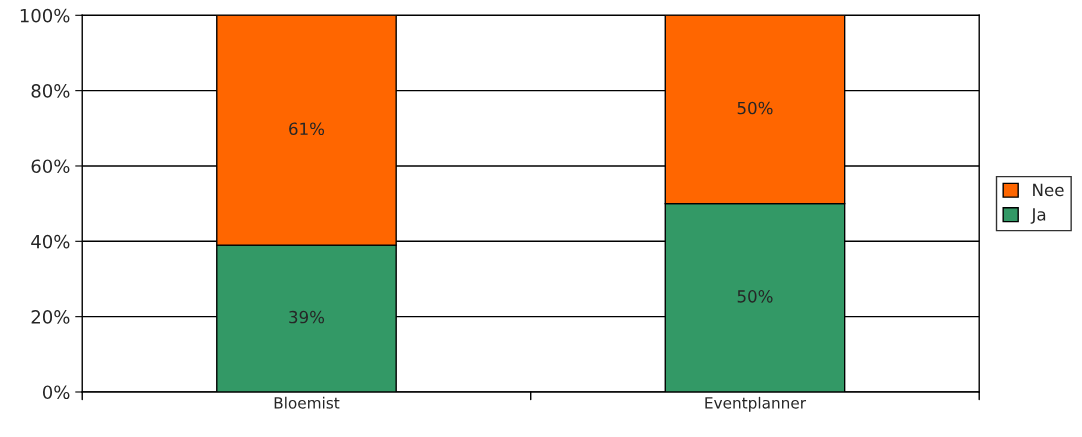 The height and width of the screenshot is (437, 1082). I want to click on data-label: 61%, so click(307, 129).